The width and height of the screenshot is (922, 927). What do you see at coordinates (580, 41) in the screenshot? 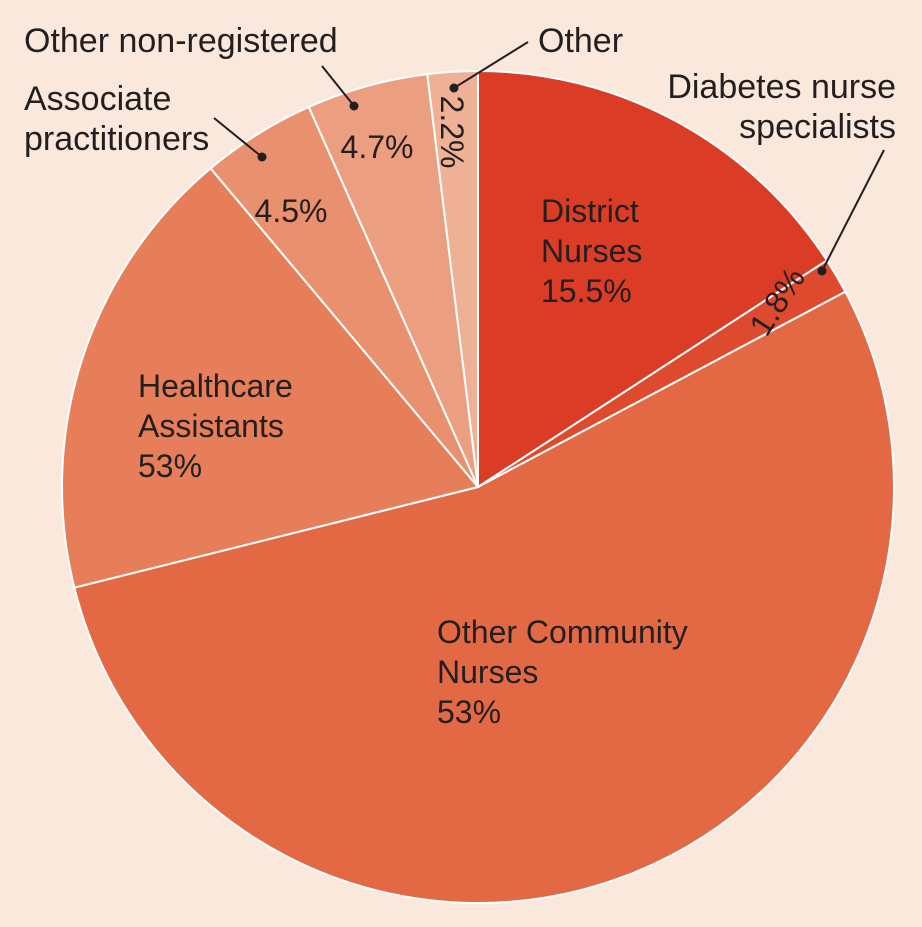
I see `slice-label-other: Other` at bounding box center [580, 41].